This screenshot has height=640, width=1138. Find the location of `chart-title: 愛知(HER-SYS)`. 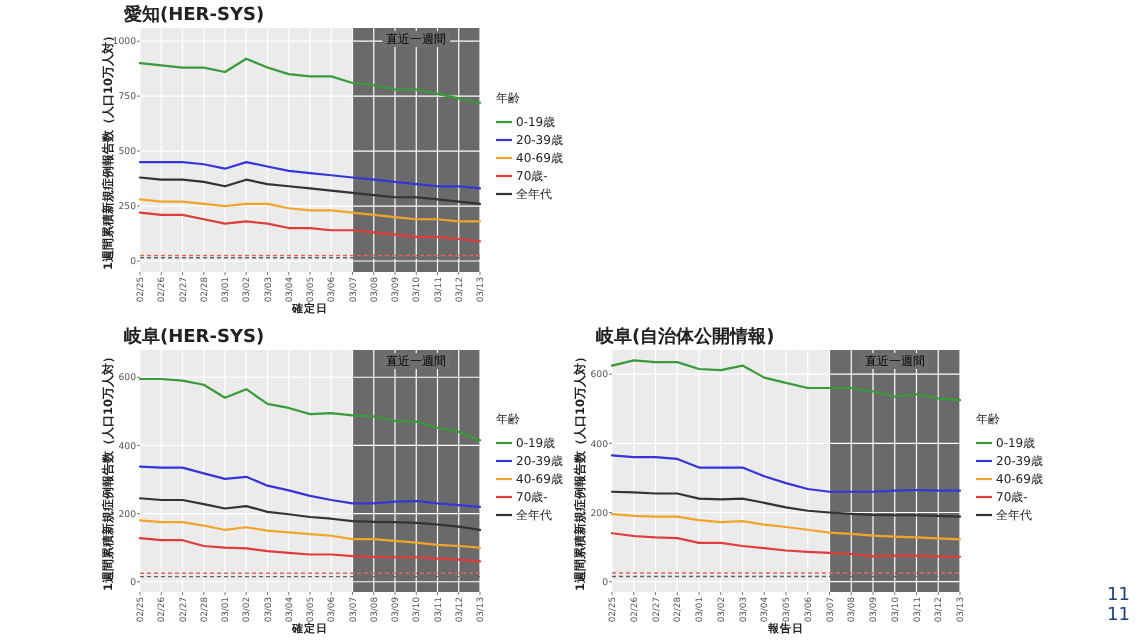

chart-title: 愛知(HER-SYS) is located at coordinates (194, 15).